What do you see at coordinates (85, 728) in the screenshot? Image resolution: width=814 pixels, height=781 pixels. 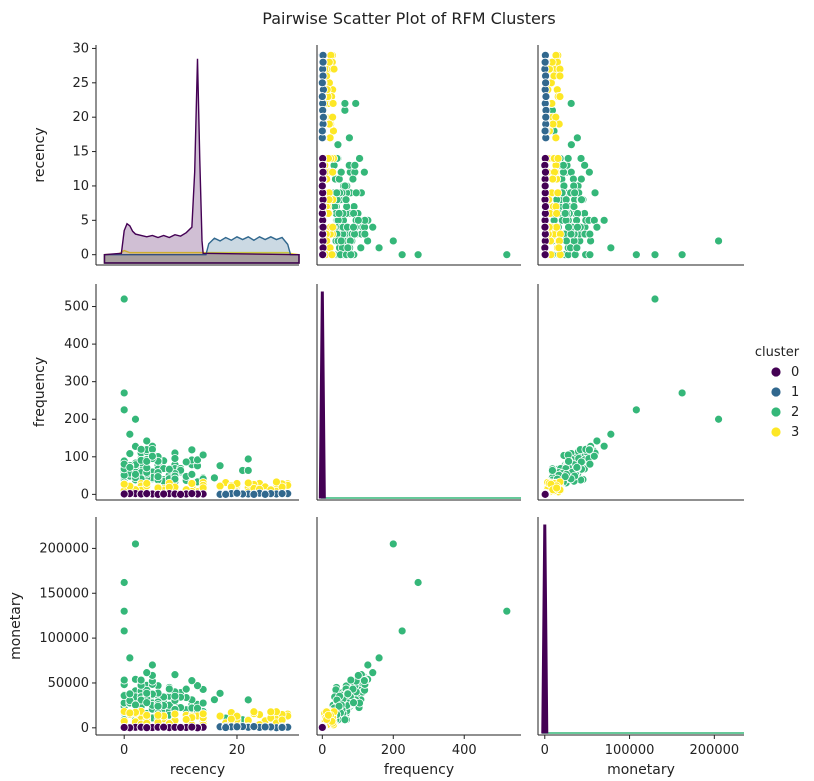 I see `y-tick-label: 0` at bounding box center [85, 728].